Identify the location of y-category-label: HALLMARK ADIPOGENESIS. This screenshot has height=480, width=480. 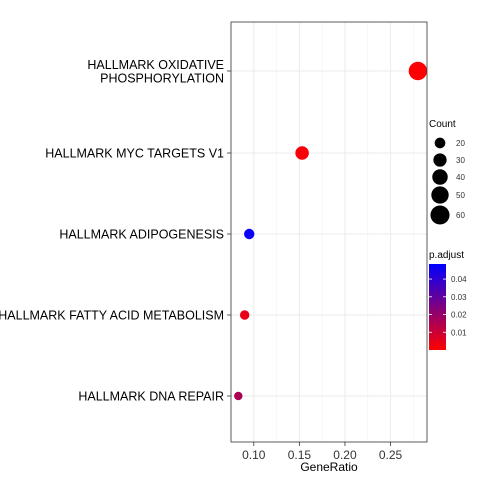
(141, 235).